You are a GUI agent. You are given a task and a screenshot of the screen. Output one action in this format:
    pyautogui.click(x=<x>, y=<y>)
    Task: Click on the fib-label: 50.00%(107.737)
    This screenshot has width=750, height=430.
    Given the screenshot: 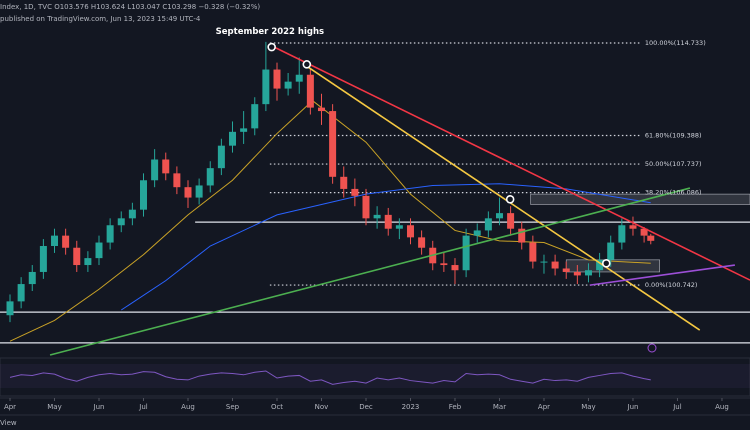 What is the action you would take?
    pyautogui.click(x=673, y=164)
    